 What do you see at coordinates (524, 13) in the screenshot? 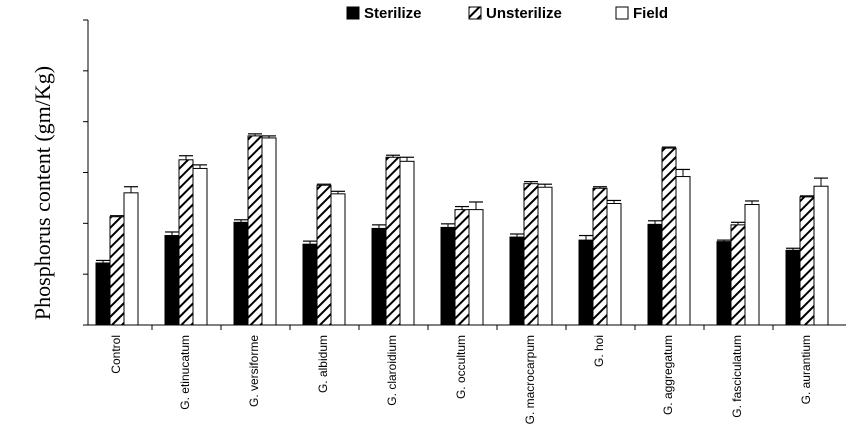
I see `legend-label-unsterilize: Unsterilize` at bounding box center [524, 13].